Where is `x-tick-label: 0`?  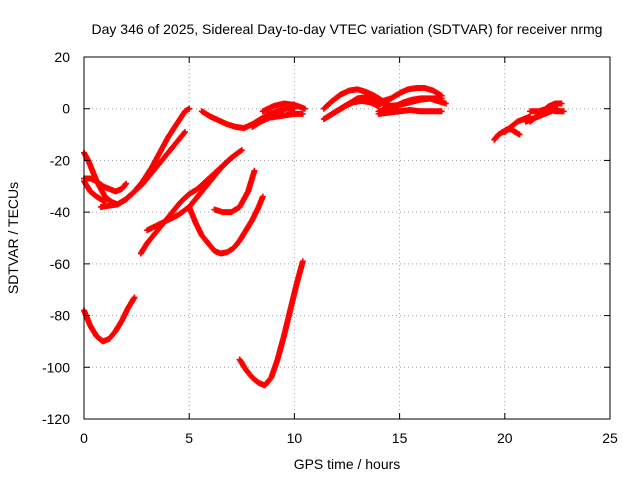
x-tick-label: 0 is located at coordinates (84, 438).